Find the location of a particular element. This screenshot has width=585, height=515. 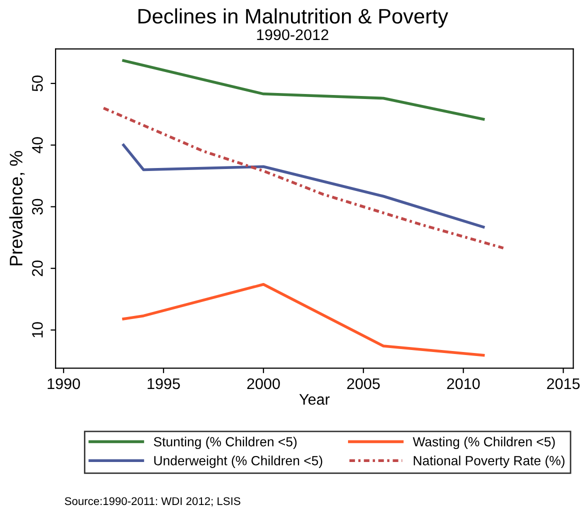

x-tick-label: 2010 is located at coordinates (463, 384).